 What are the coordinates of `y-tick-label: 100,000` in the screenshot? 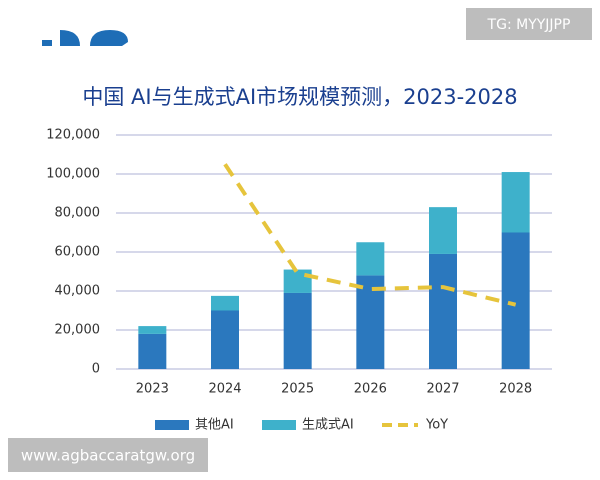 It's located at (73, 174).